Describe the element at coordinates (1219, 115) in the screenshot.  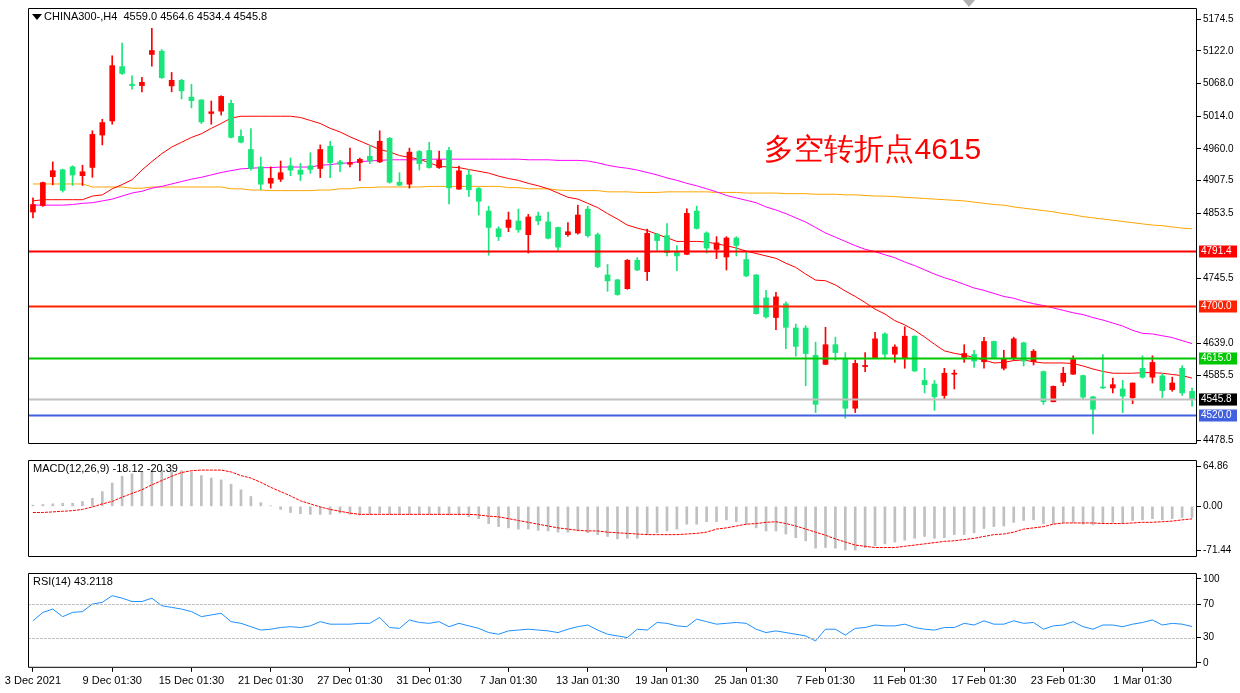
I see `y-tick-label: 5014.0` at that location.